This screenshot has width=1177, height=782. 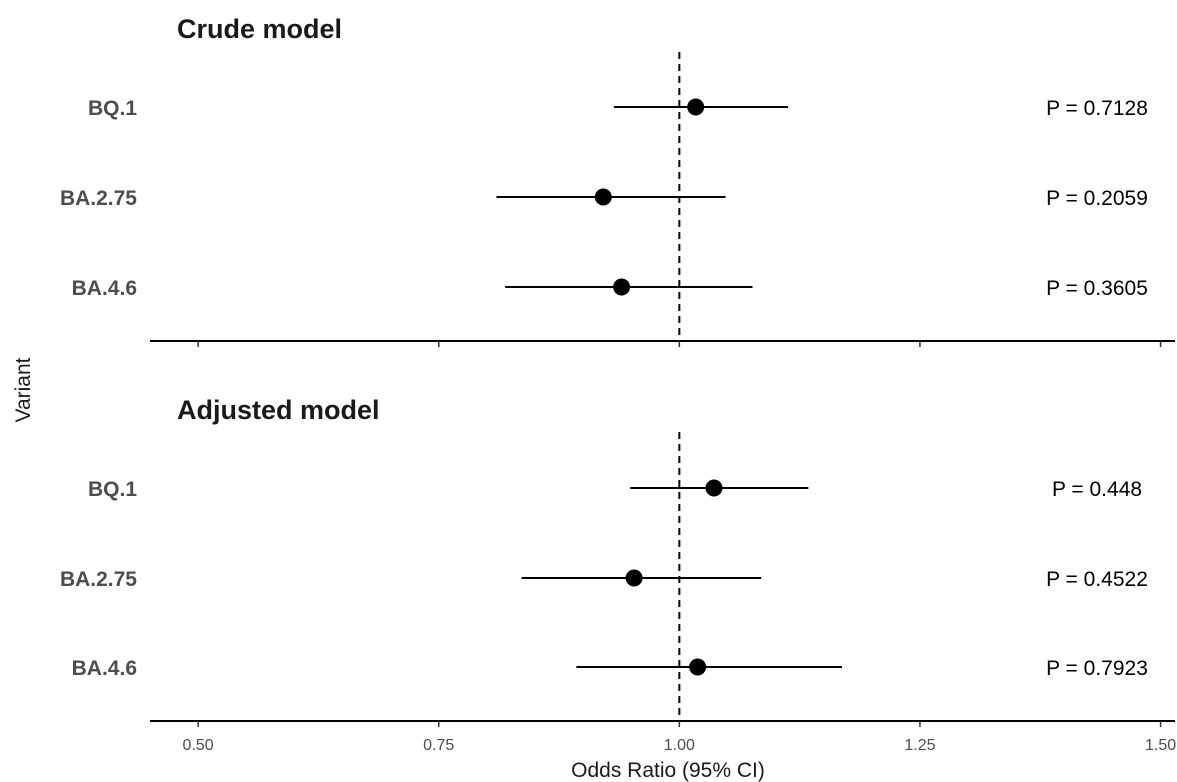 I want to click on x-axis-title: Odds Ratio (95% CI), so click(x=668, y=770).